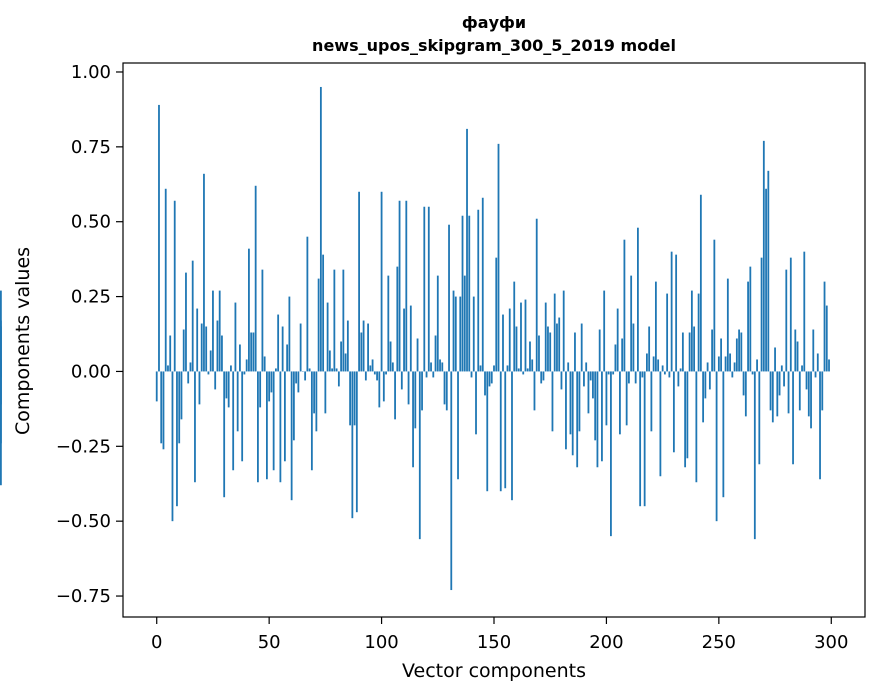  Describe the element at coordinates (494, 642) in the screenshot. I see `x-tick-label: 150` at that location.